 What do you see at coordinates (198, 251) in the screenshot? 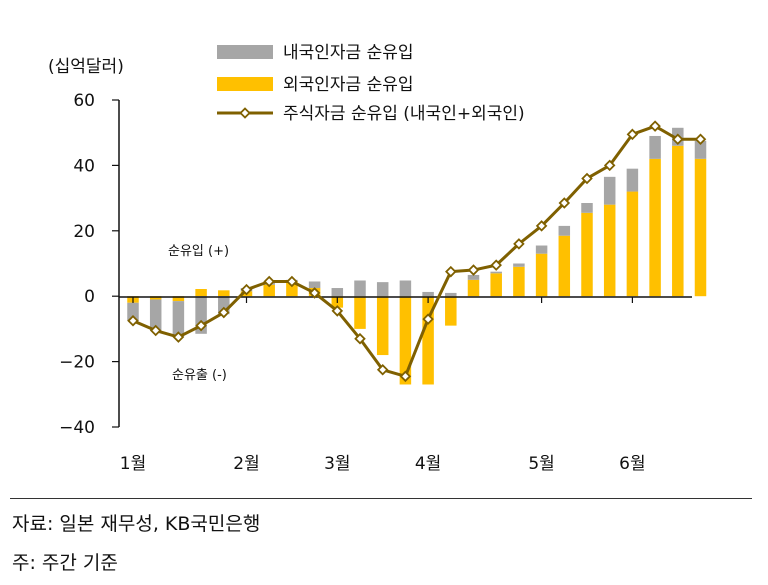
I see `annotation-inflow: 순유입 (+)` at bounding box center [198, 251].